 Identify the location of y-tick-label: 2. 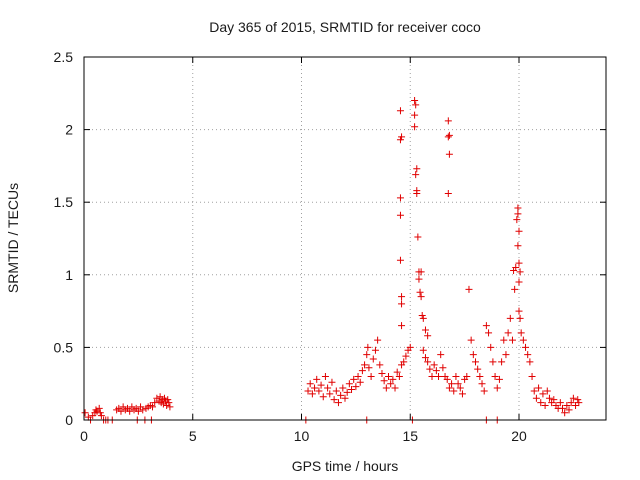
(69, 130).